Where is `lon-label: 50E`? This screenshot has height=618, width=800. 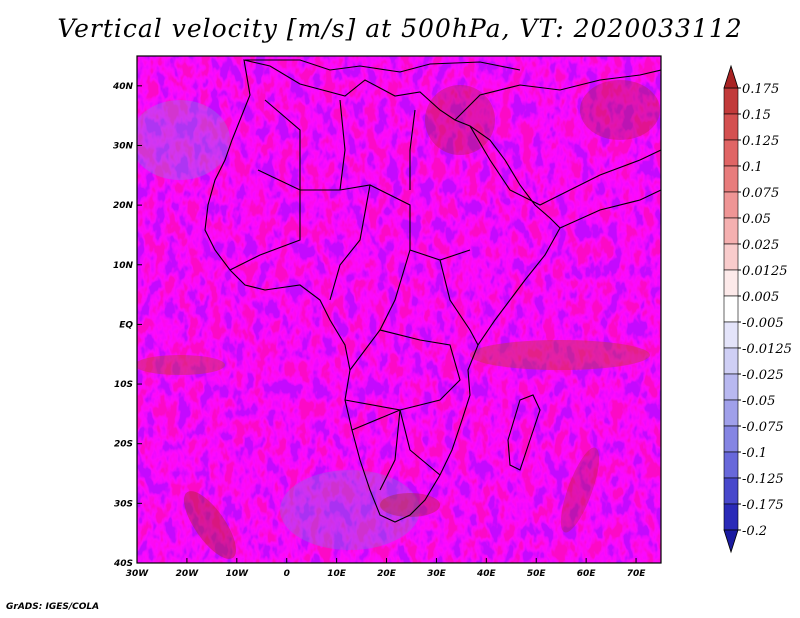
lon-label: 50E is located at coordinates (537, 574).